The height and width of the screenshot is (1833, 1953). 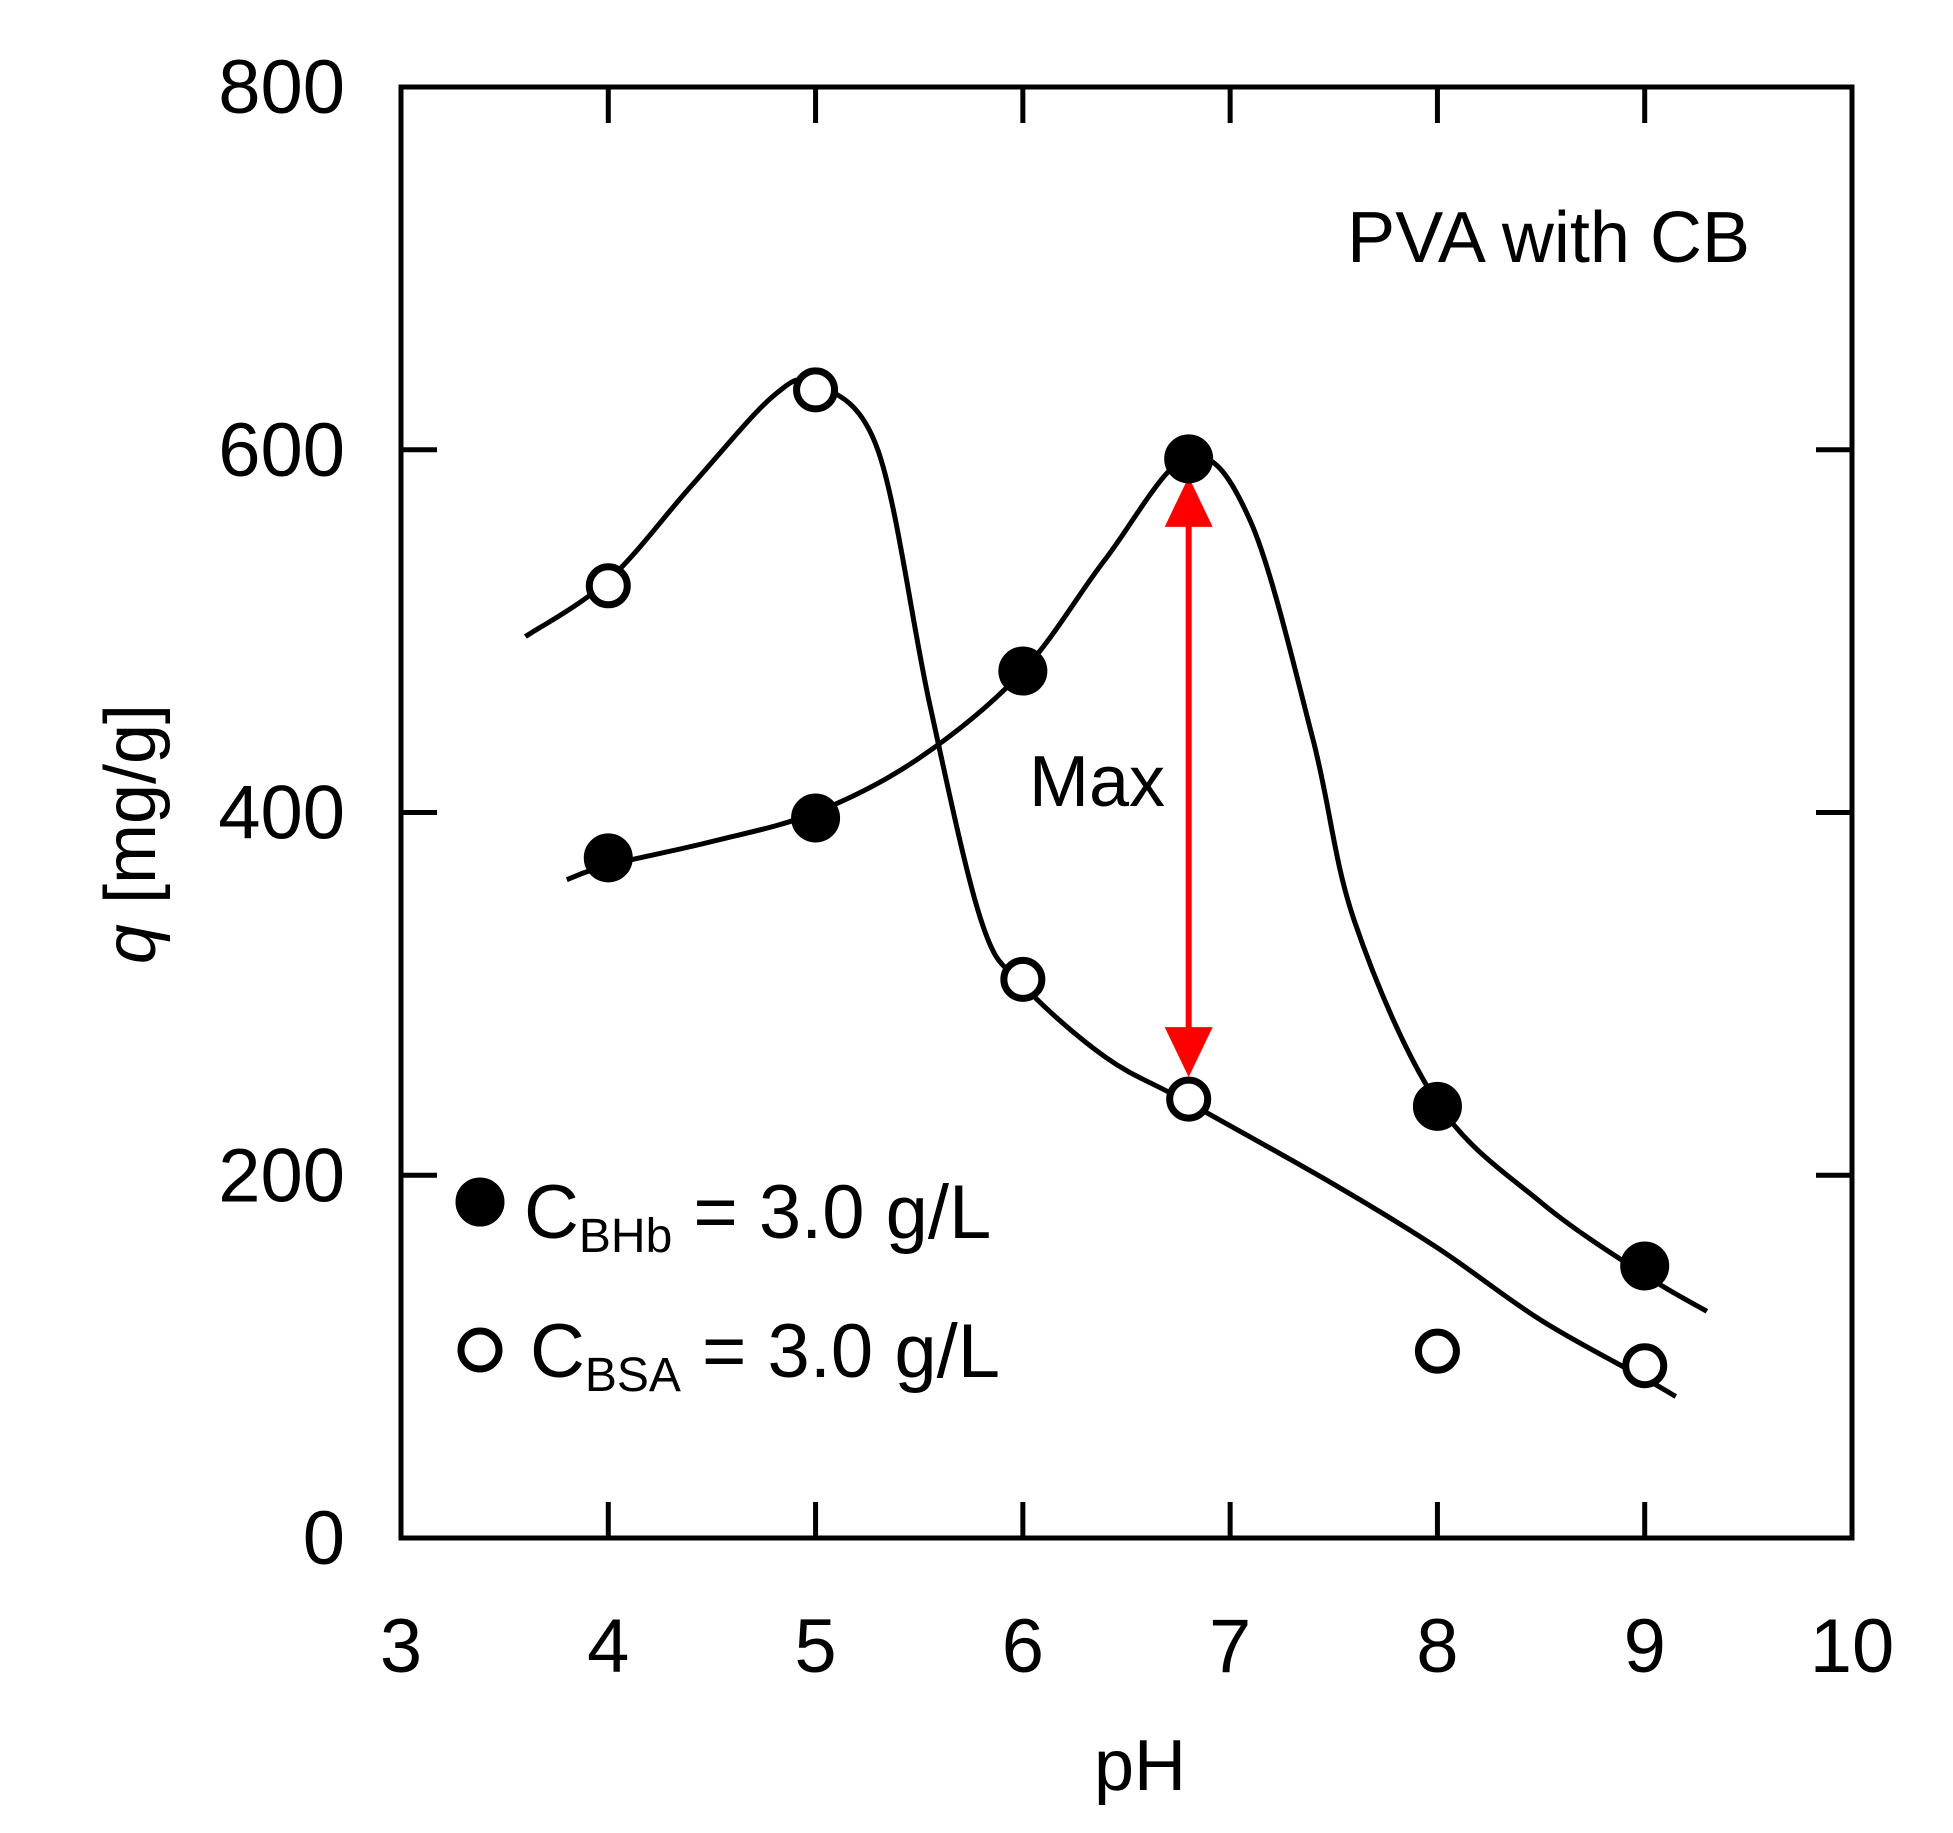 What do you see at coordinates (1097, 782) in the screenshot?
I see `annotation-label: Max` at bounding box center [1097, 782].